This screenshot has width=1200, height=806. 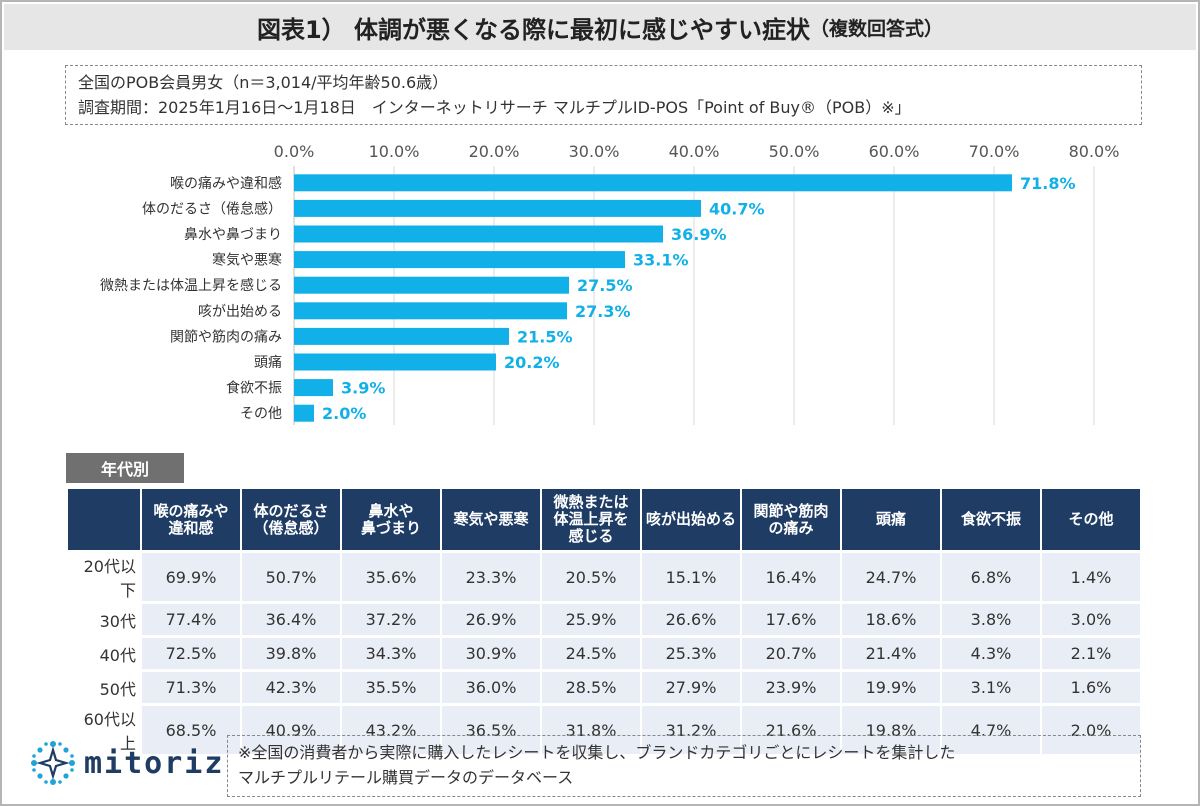 I want to click on column-header-line: その他, so click(x=1091, y=519).